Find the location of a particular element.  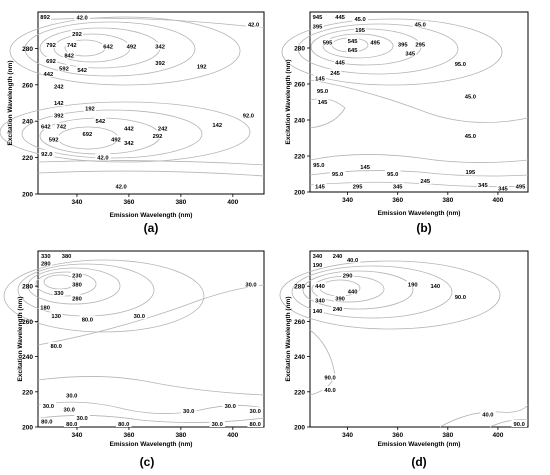

contour-label: 45.0 is located at coordinates (470, 98).